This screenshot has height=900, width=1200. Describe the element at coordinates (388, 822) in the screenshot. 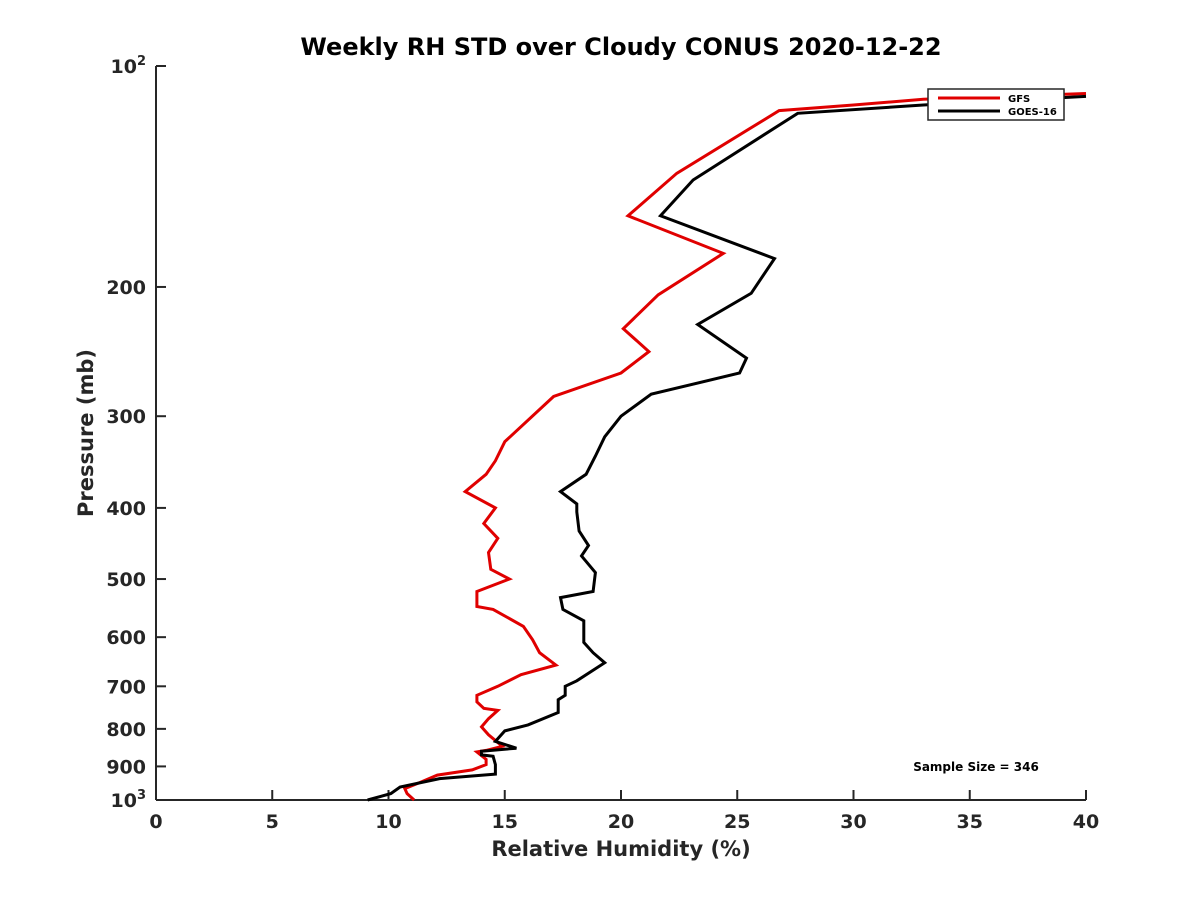

I see `x-tick-label: 10` at that location.